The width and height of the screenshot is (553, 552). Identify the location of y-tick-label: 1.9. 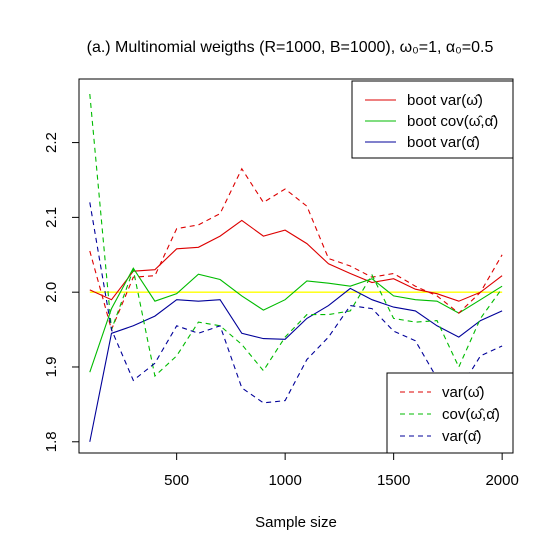
(51, 367).